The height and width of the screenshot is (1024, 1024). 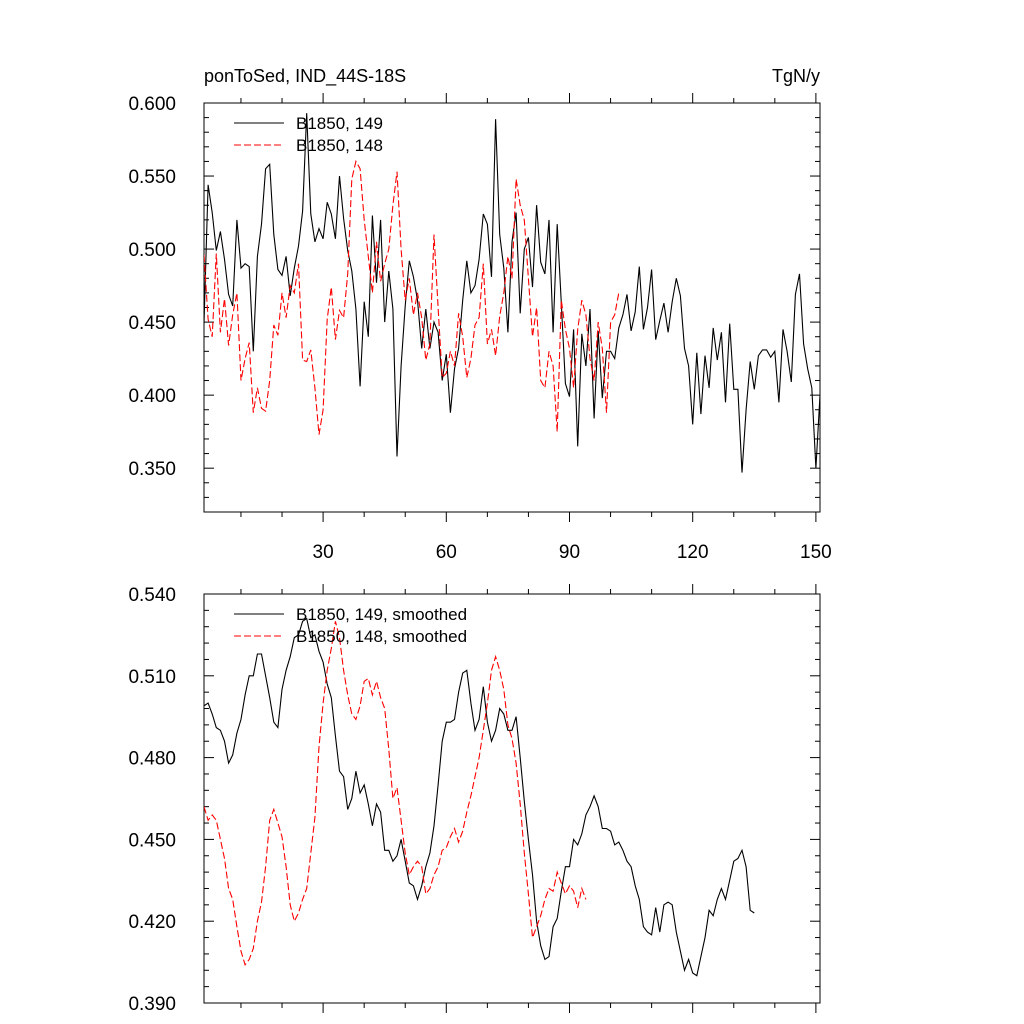 What do you see at coordinates (152, 759) in the screenshot?
I see `y-tick-label: 0.480` at bounding box center [152, 759].